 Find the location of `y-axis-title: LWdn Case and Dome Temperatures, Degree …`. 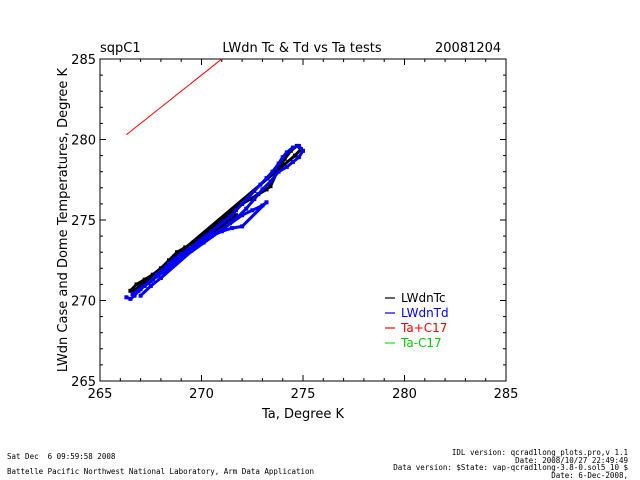

y-axis-title: LWdn Case and Dome Temperatures, Degree … is located at coordinates (63, 219).